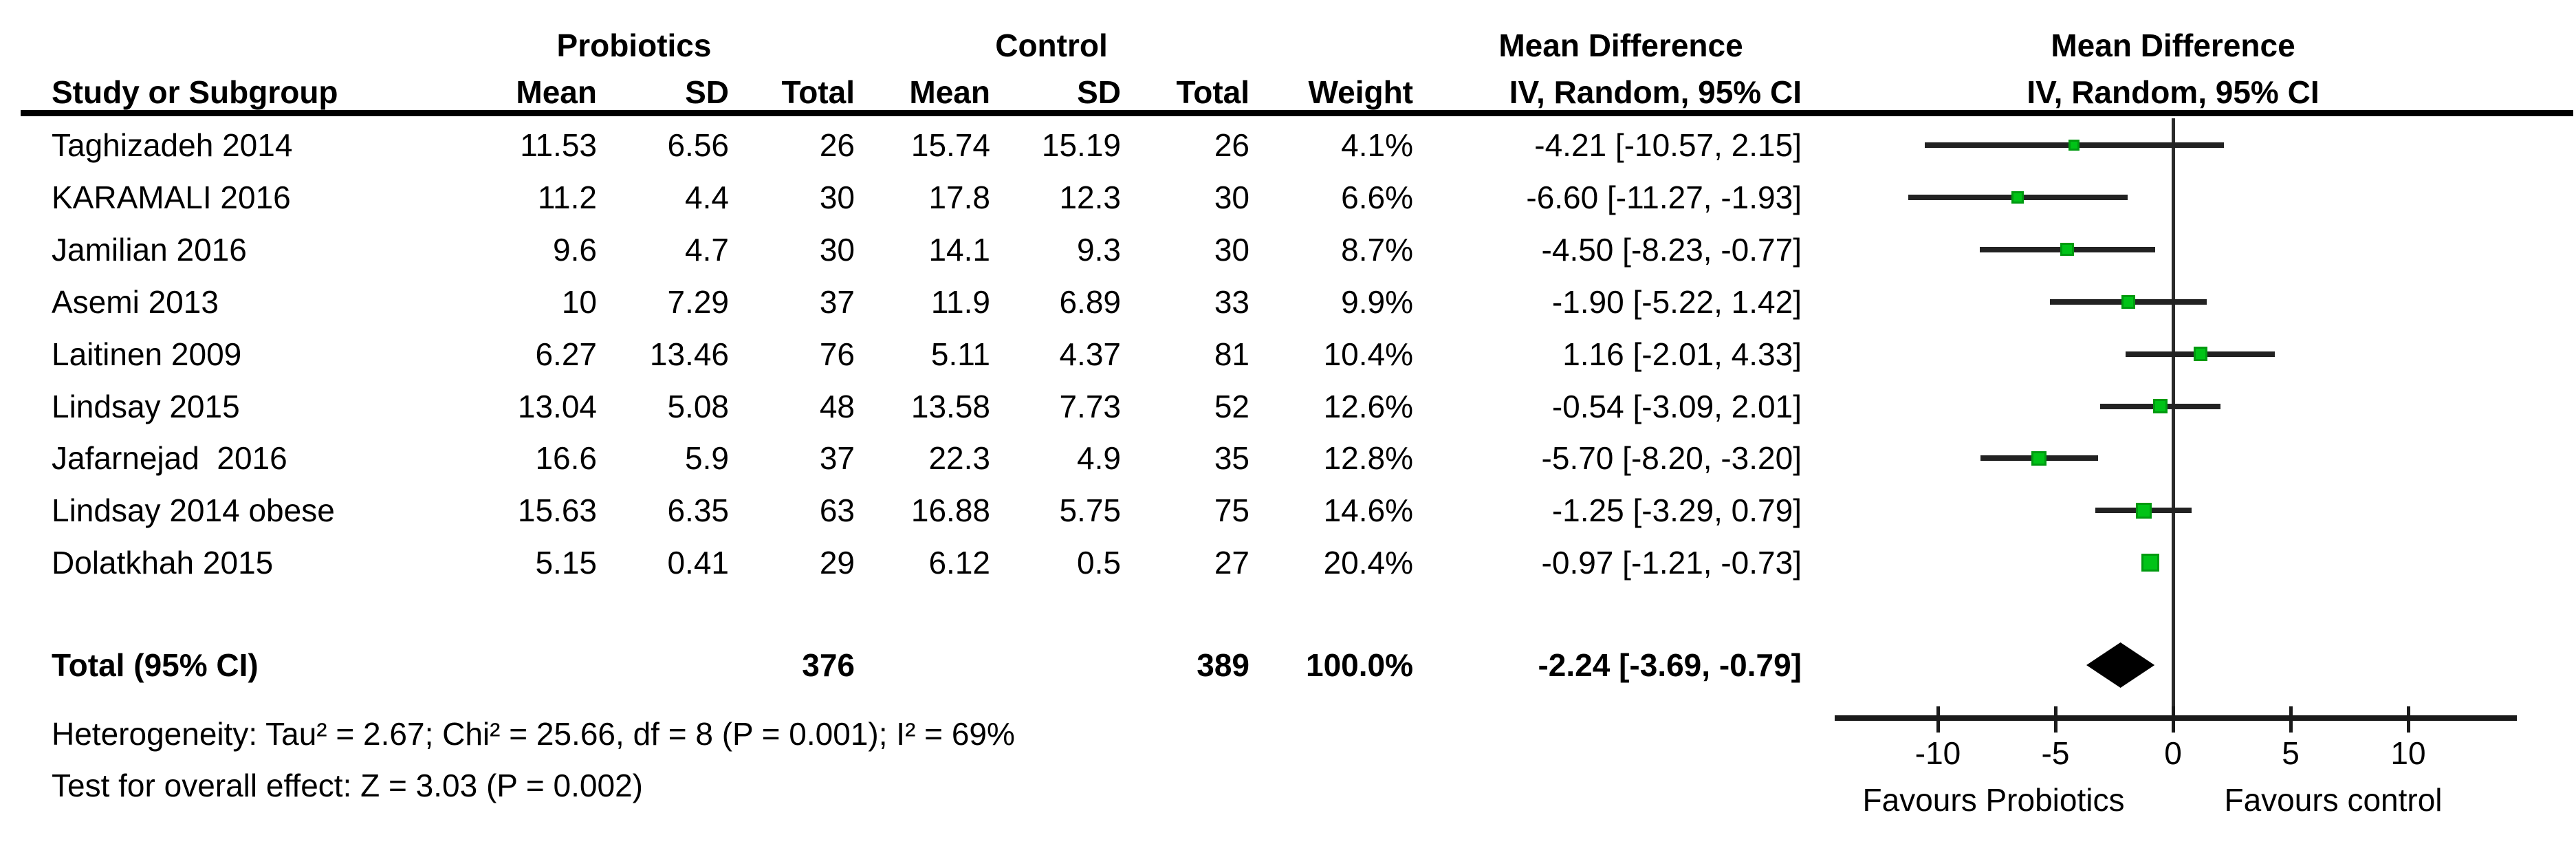 This screenshot has width=2576, height=846. Describe the element at coordinates (1671, 563) in the screenshot. I see `ci-text: -0.97 [-1.21, -0.73]` at that location.